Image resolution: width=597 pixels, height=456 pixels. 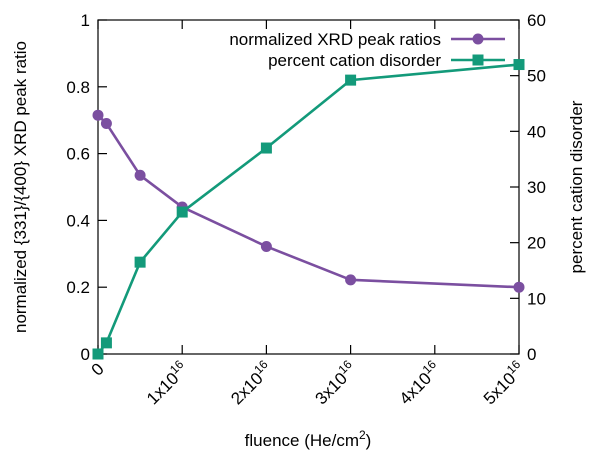 What do you see at coordinates (536, 243) in the screenshot?
I see `y-right-tick-label: 20` at bounding box center [536, 243].